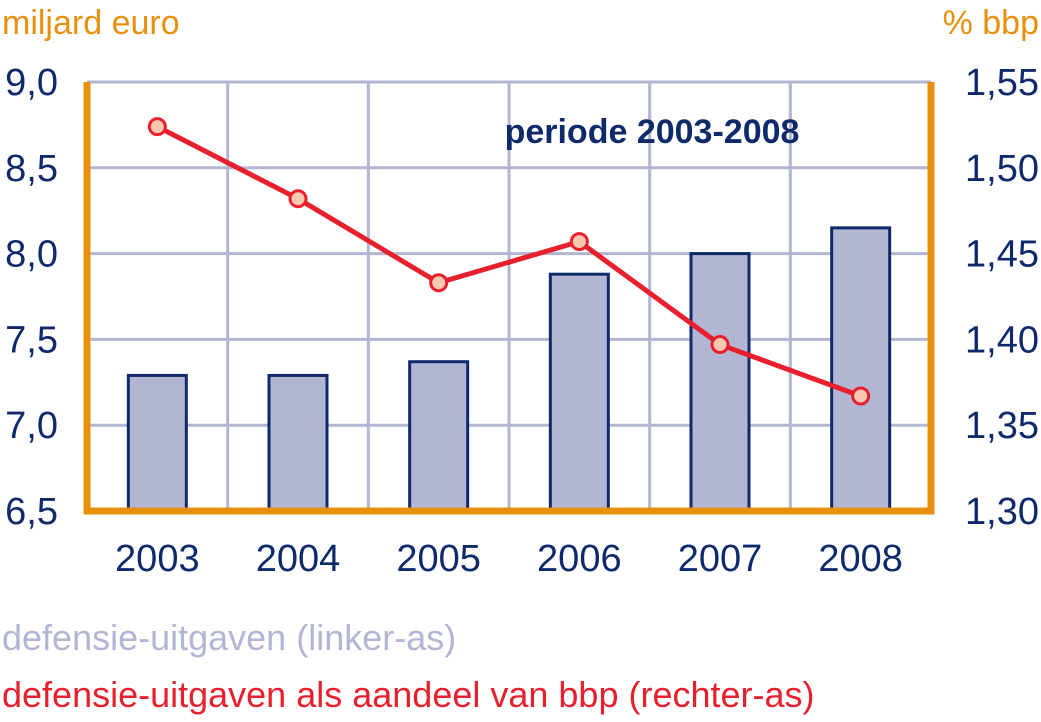 This screenshot has width=1041, height=722. I want to click on right-tick-label: 1,40, so click(1002, 340).